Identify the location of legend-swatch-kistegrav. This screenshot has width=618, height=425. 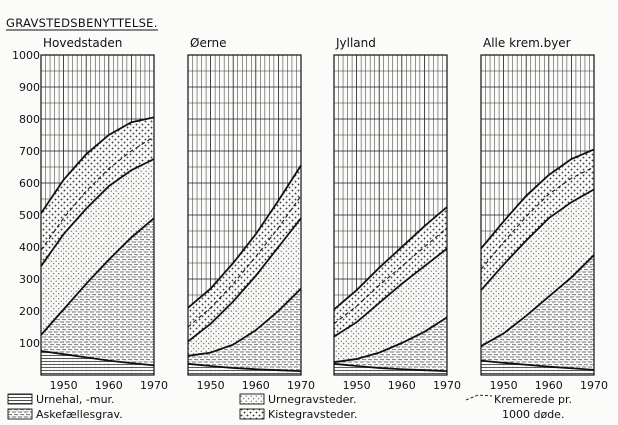
(252, 414).